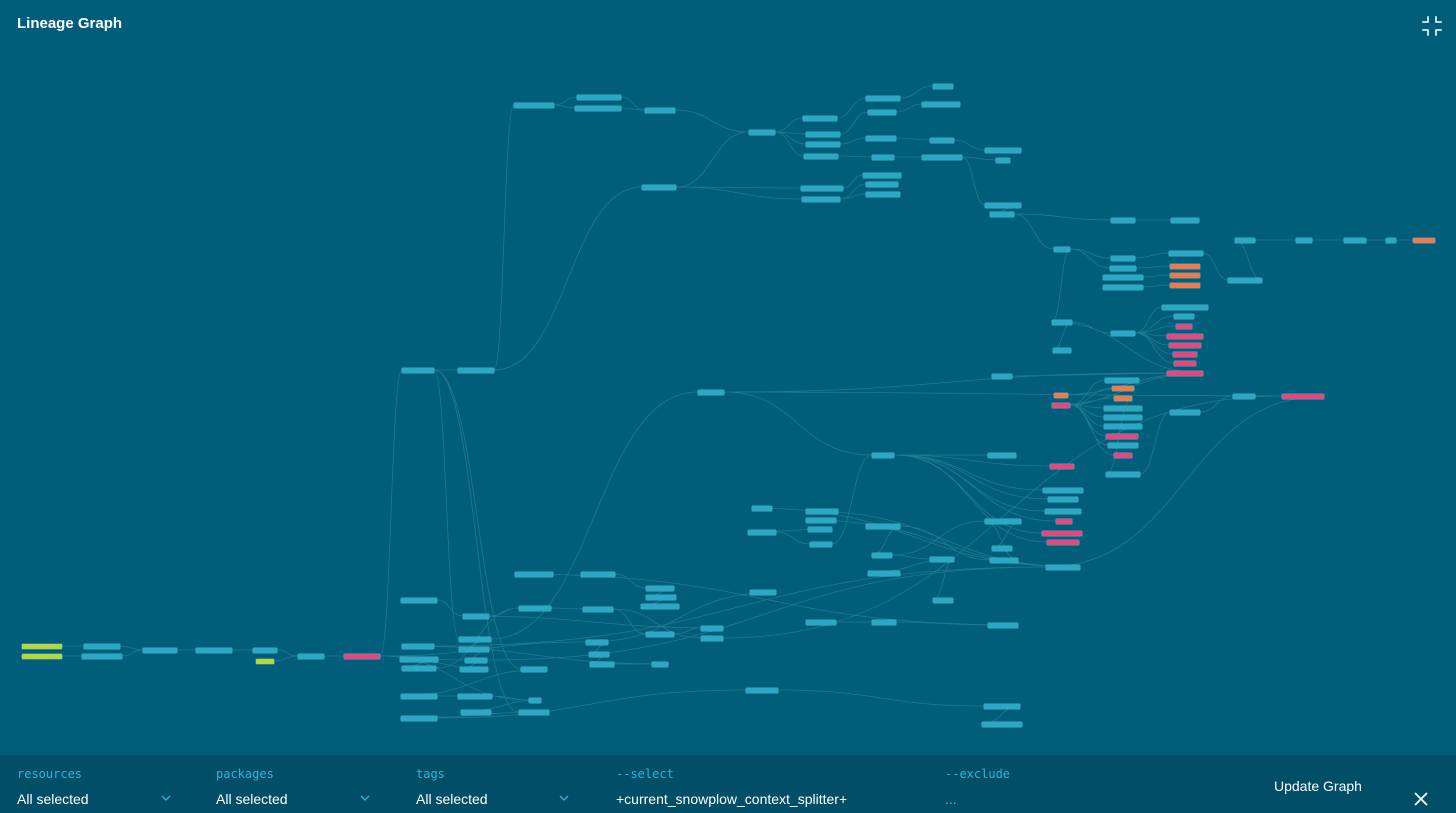  I want to click on resources-filter: resources All selected, so click(97, 784).